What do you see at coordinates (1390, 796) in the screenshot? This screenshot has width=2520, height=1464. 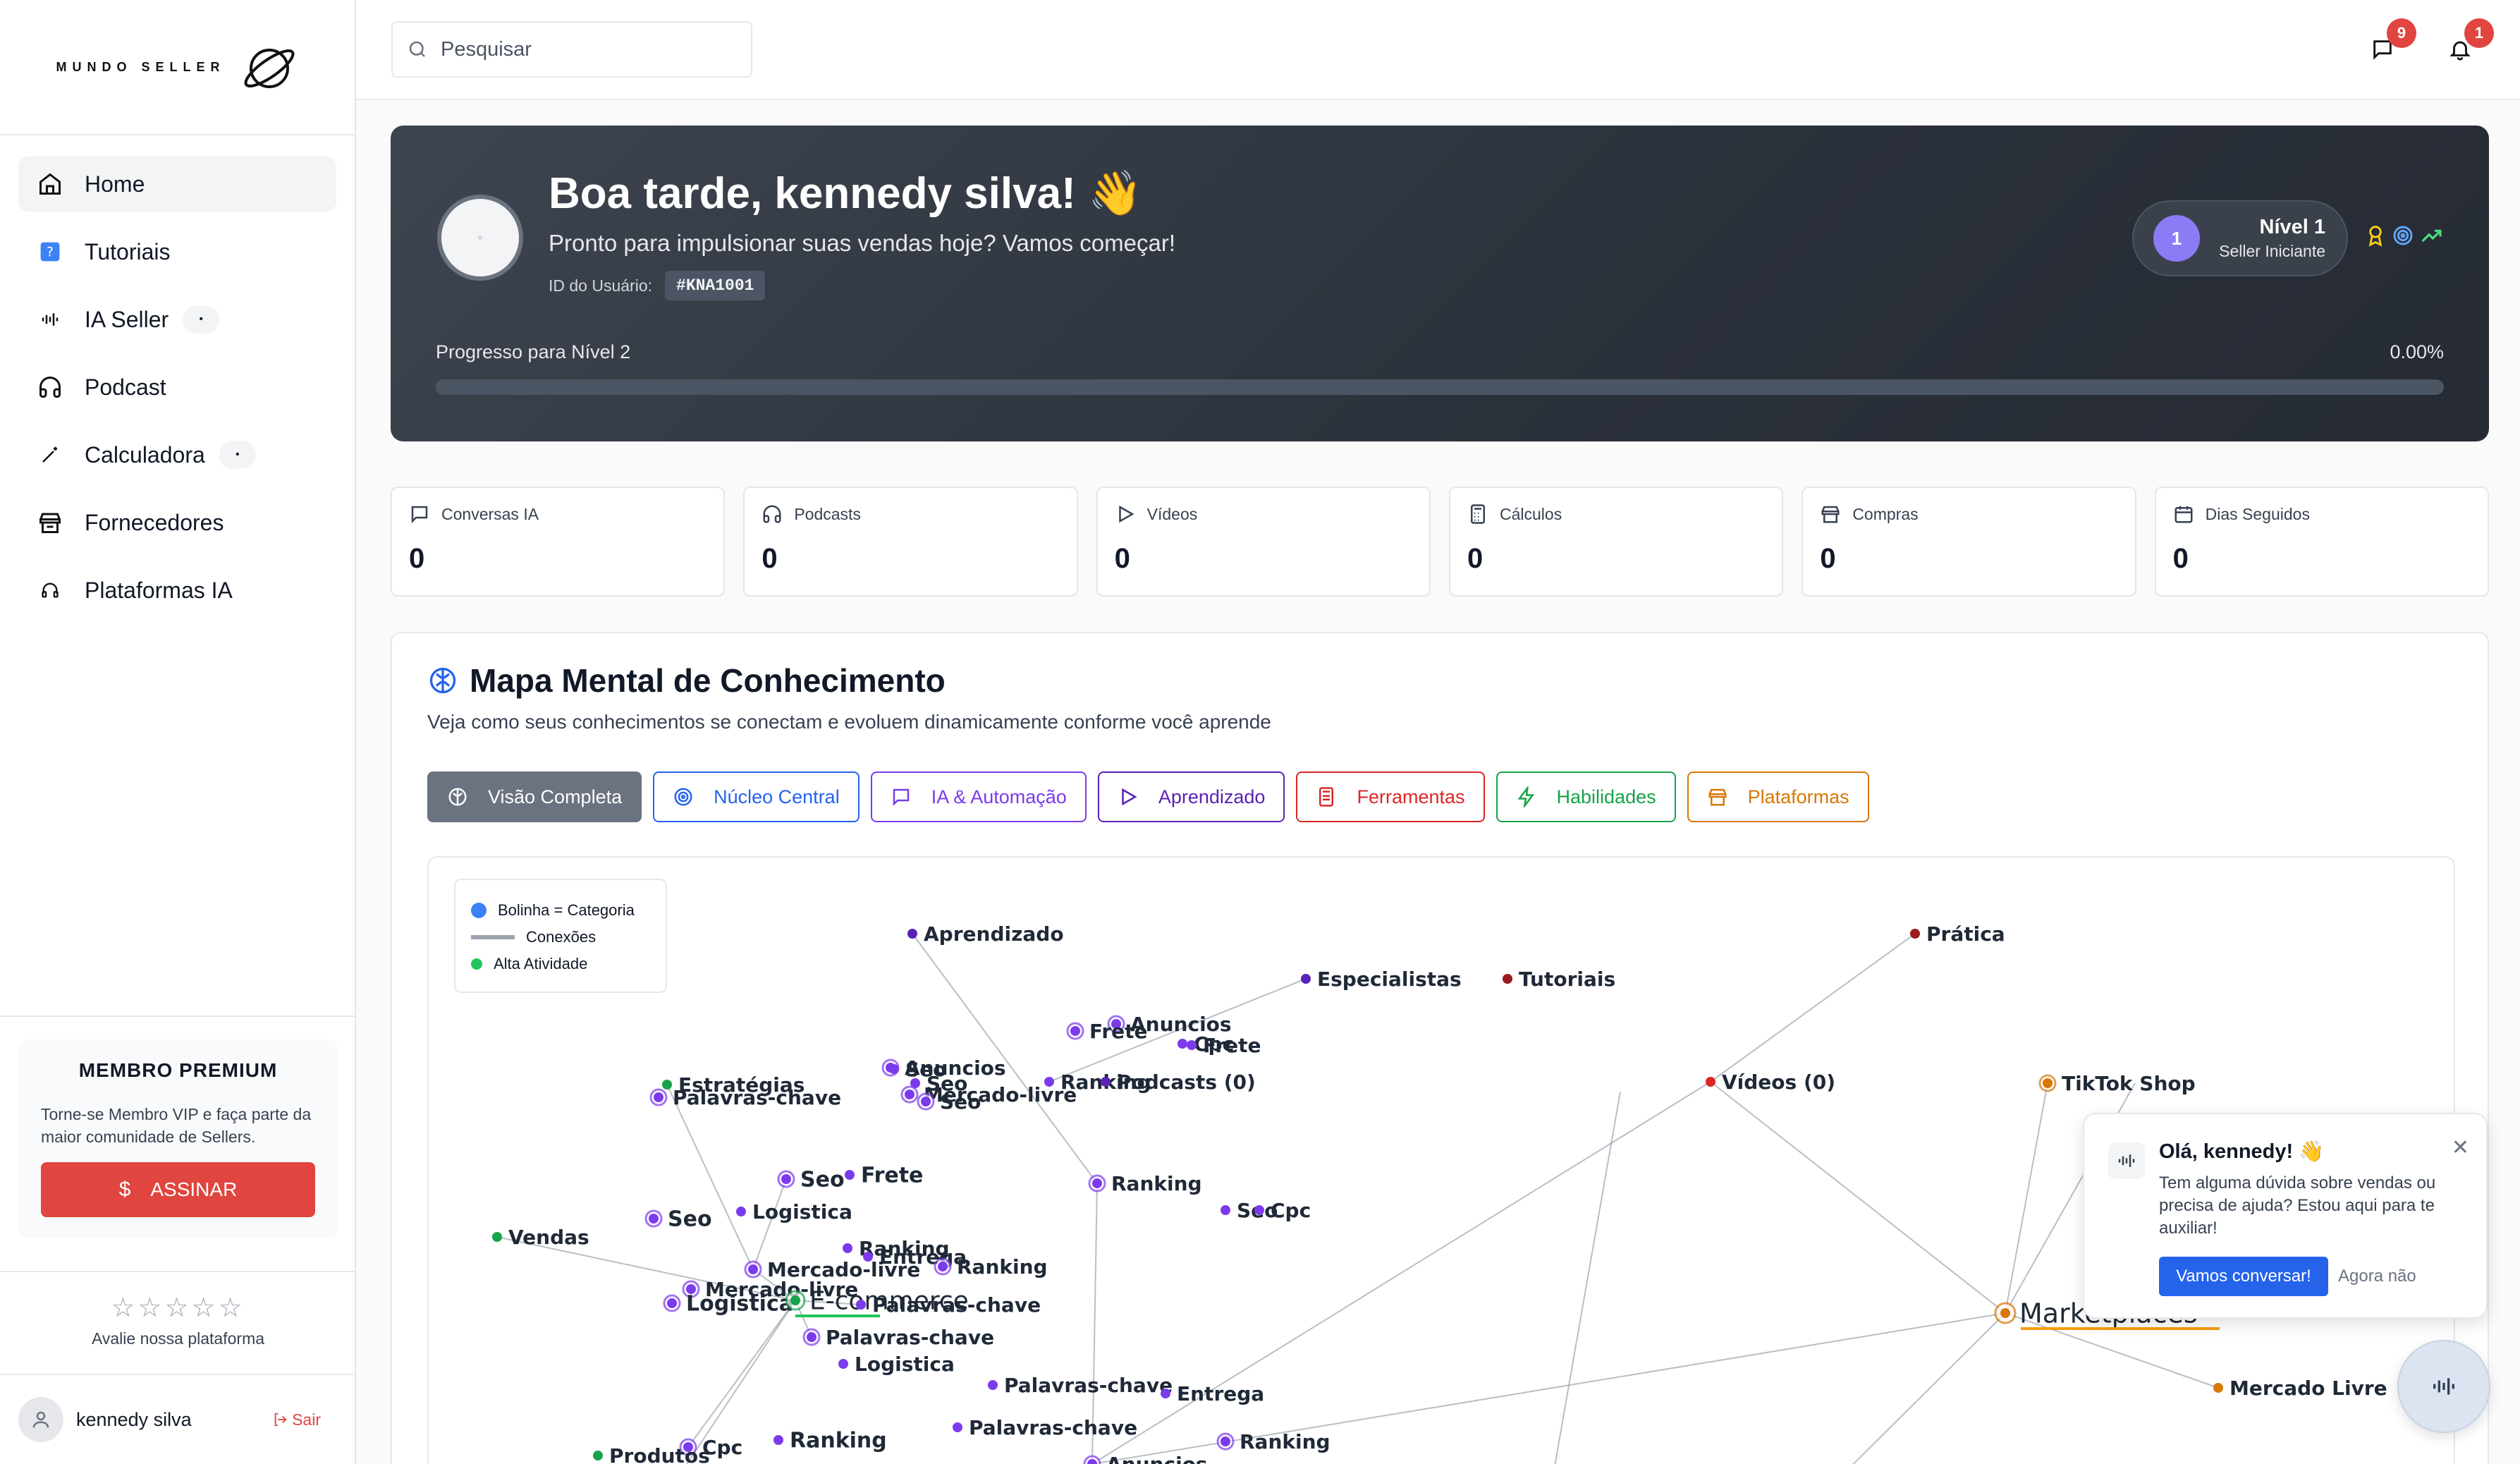 I see `filter-ferramentas: Ferramentas` at bounding box center [1390, 796].